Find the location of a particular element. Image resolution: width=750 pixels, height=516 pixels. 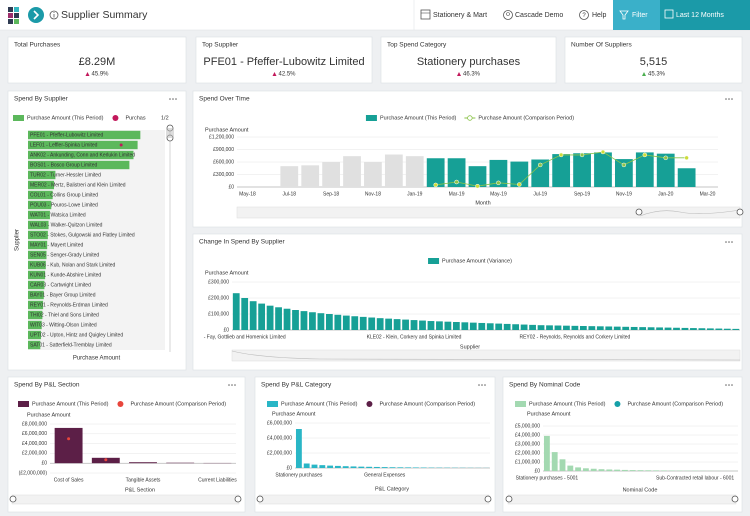

menu-toggle is located at coordinates (36, 15).